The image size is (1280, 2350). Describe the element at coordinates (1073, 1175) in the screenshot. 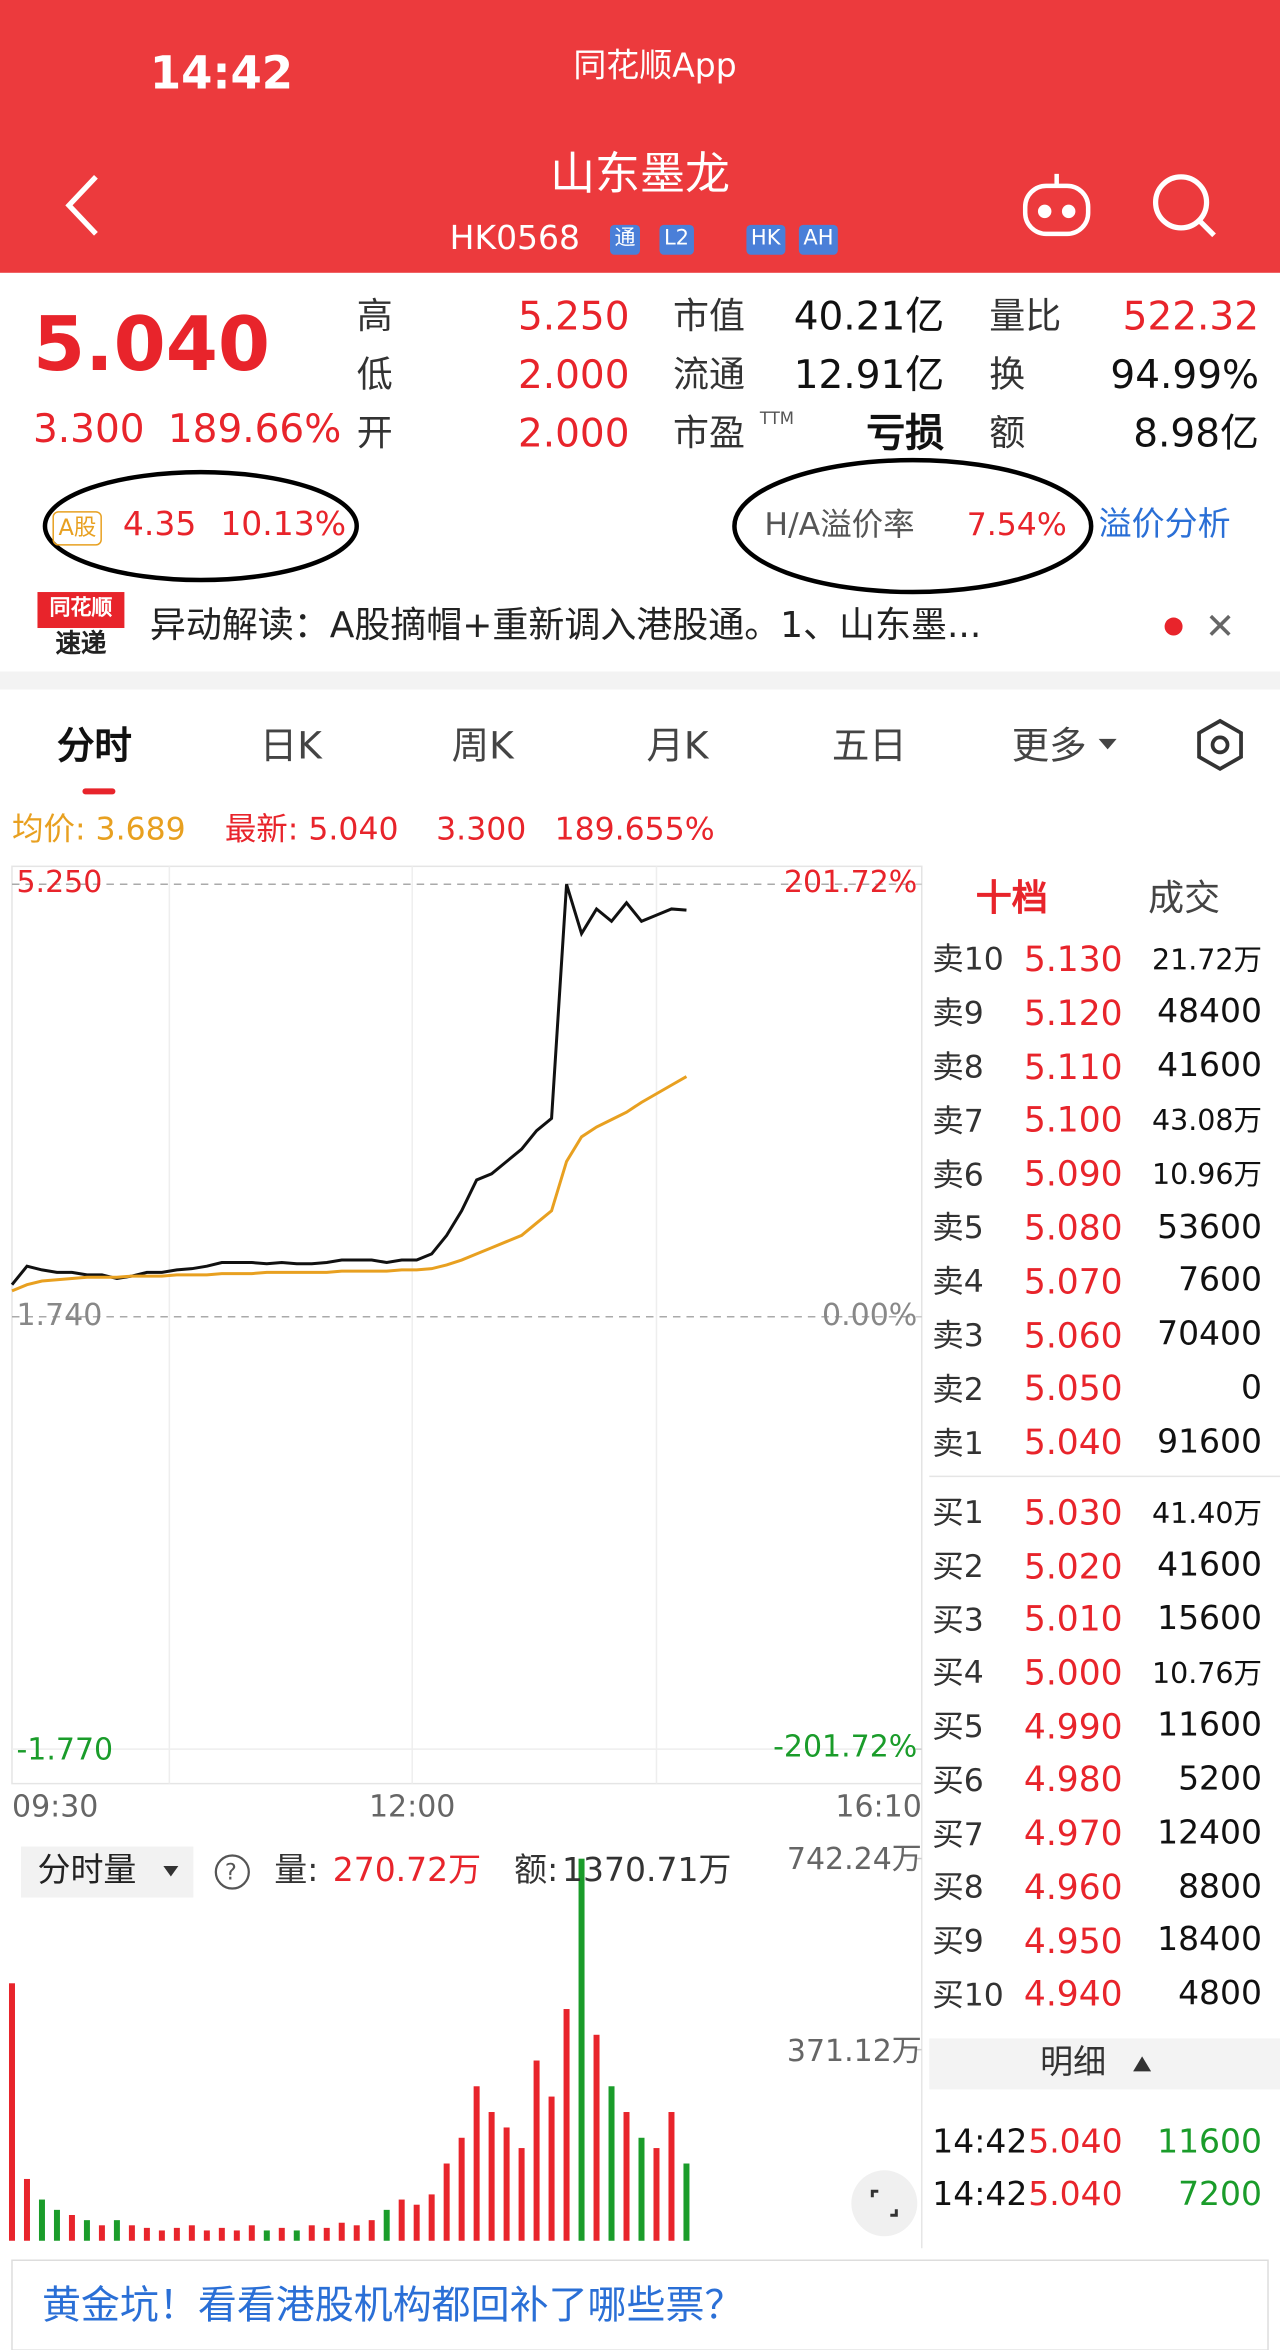

I see `book-price: 5.090` at that location.